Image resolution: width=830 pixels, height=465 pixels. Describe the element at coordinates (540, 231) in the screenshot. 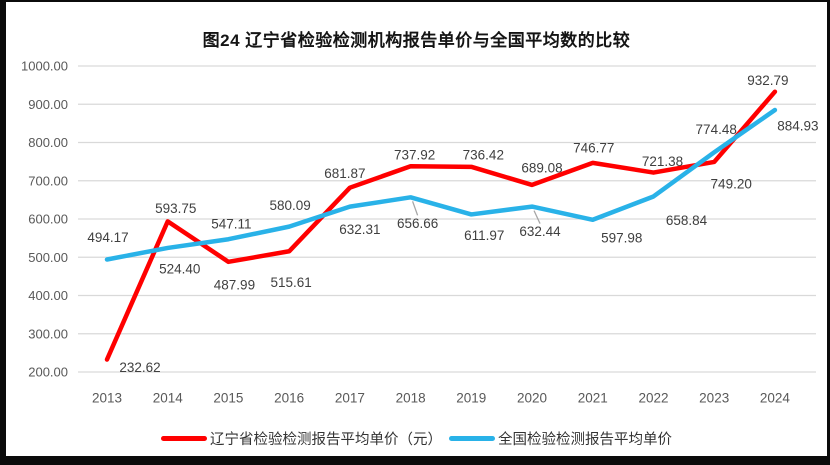

I see `data-label: 632.44` at that location.